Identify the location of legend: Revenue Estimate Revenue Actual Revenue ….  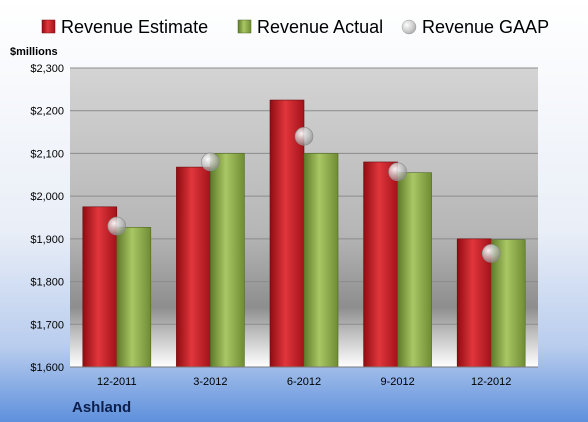
(295, 27).